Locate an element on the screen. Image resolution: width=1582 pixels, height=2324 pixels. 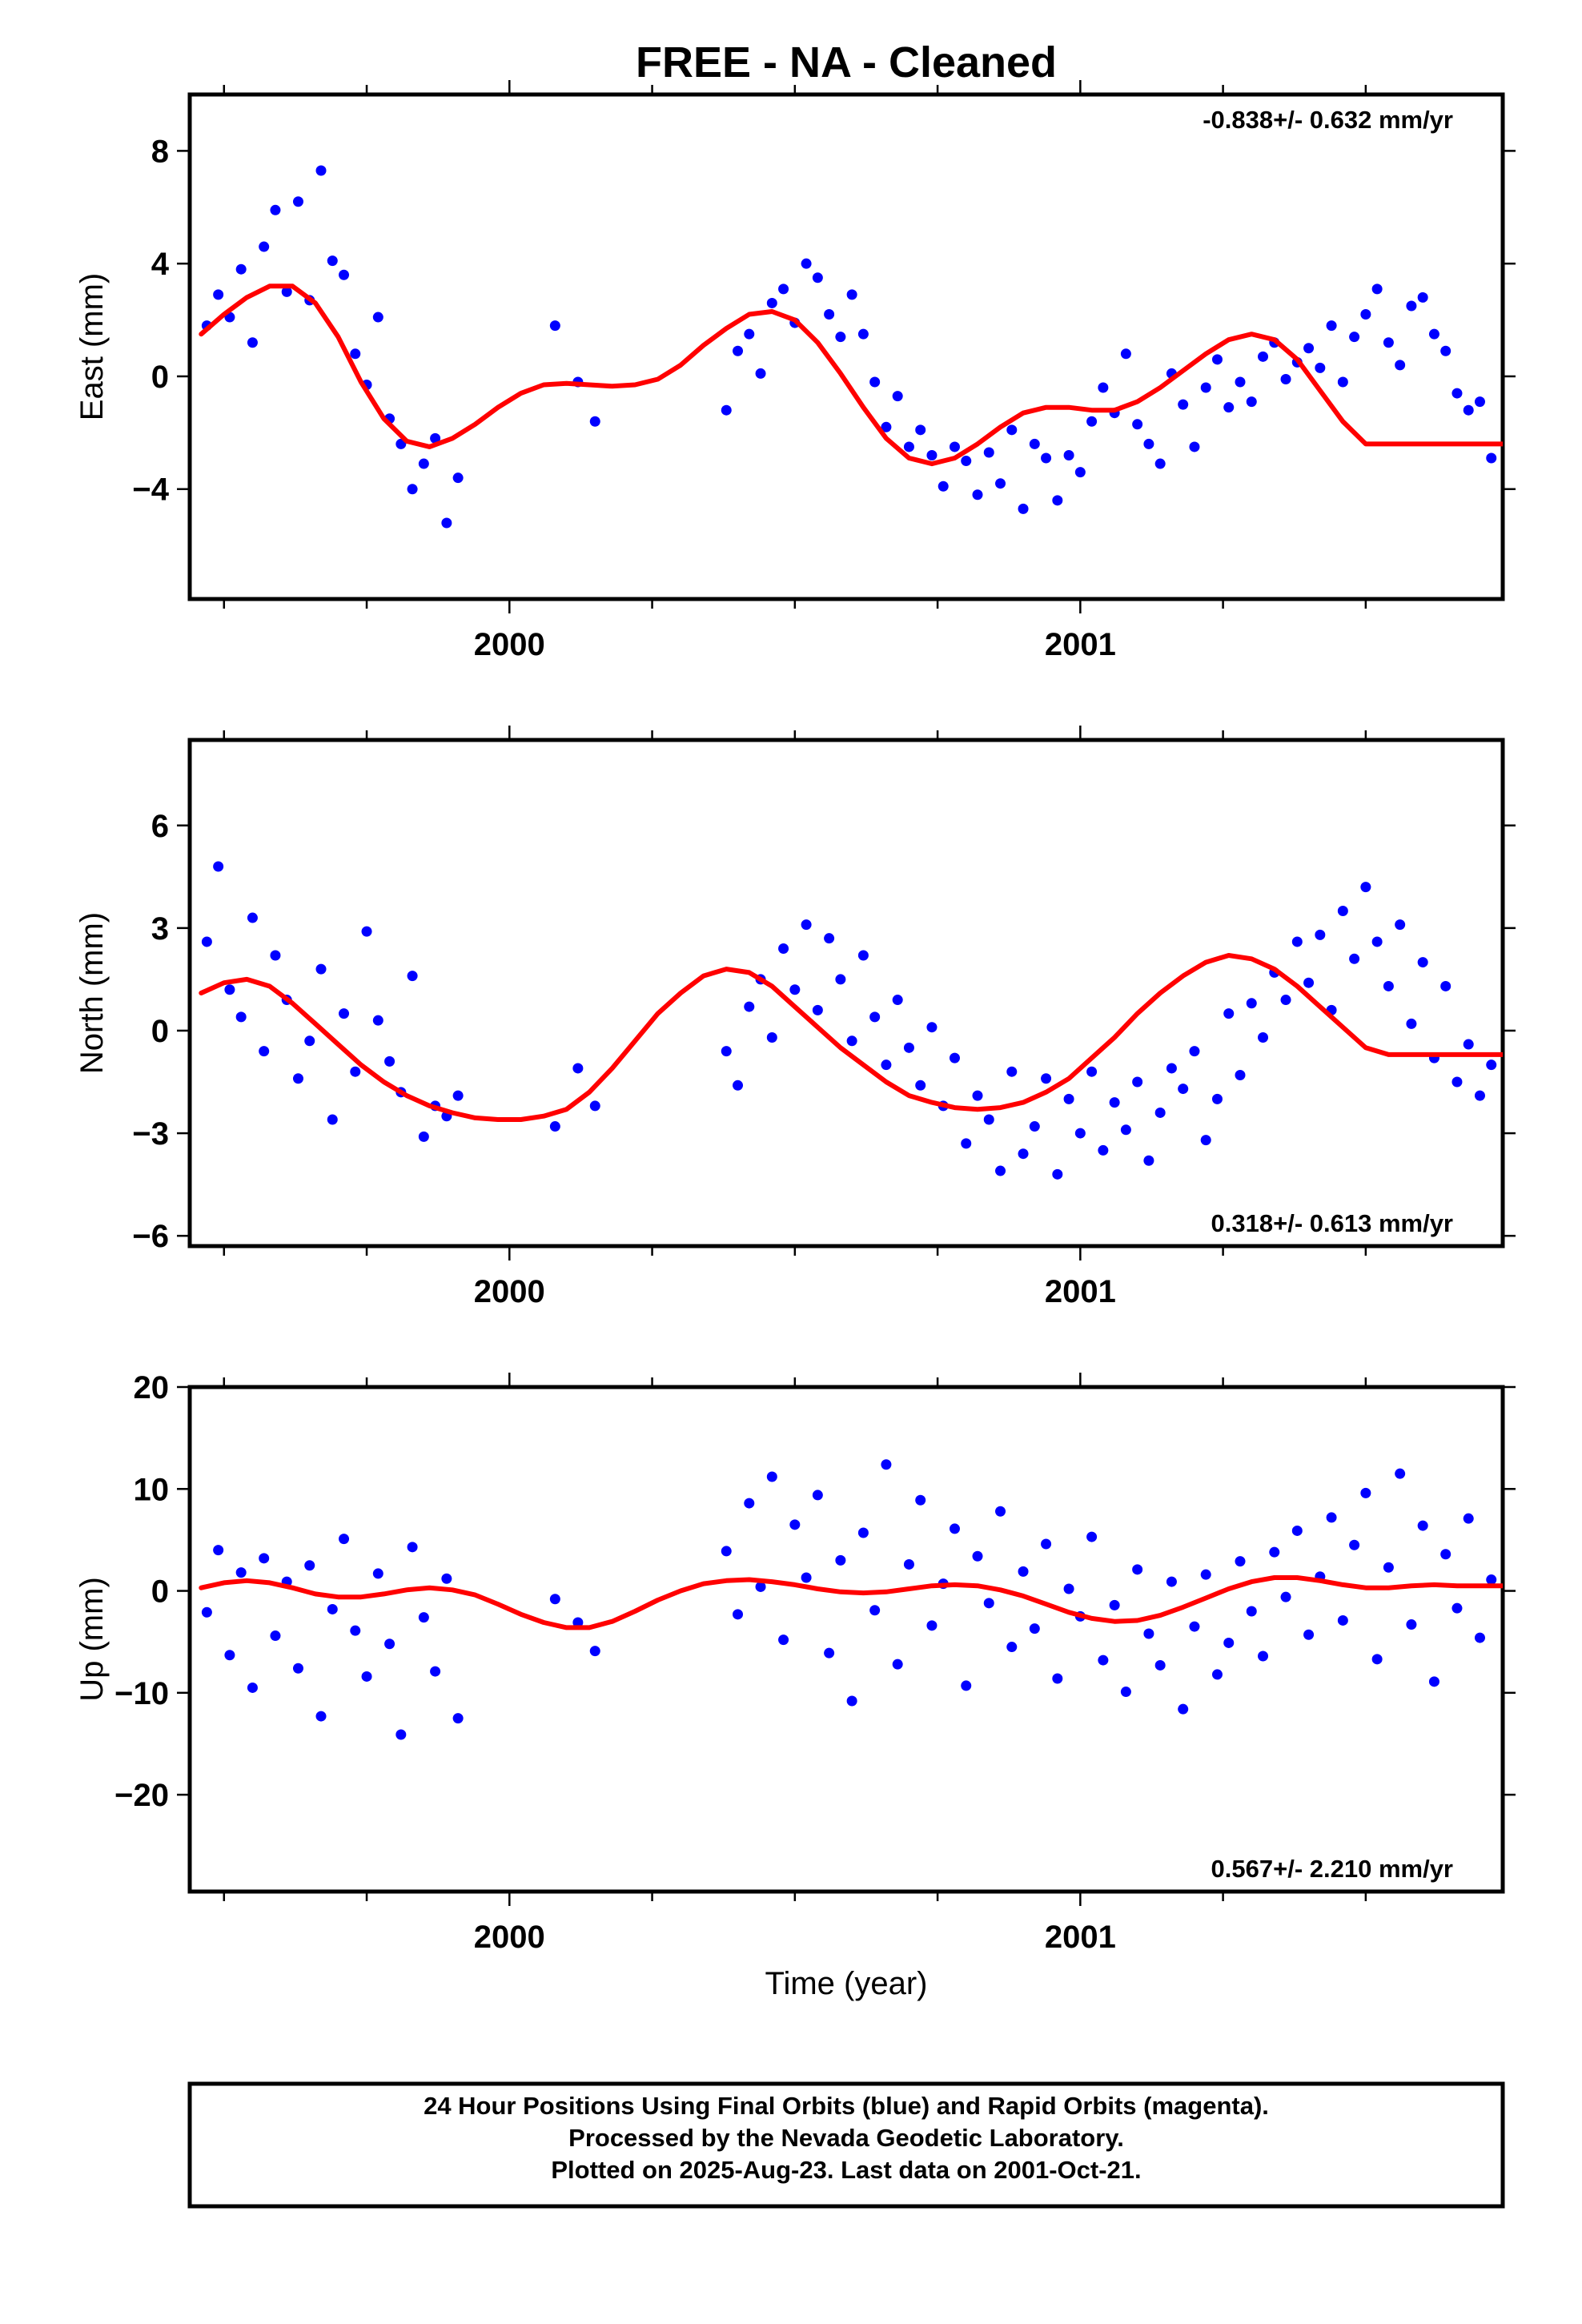
north-y-axis-label: North (mm) is located at coordinates (92, 993).